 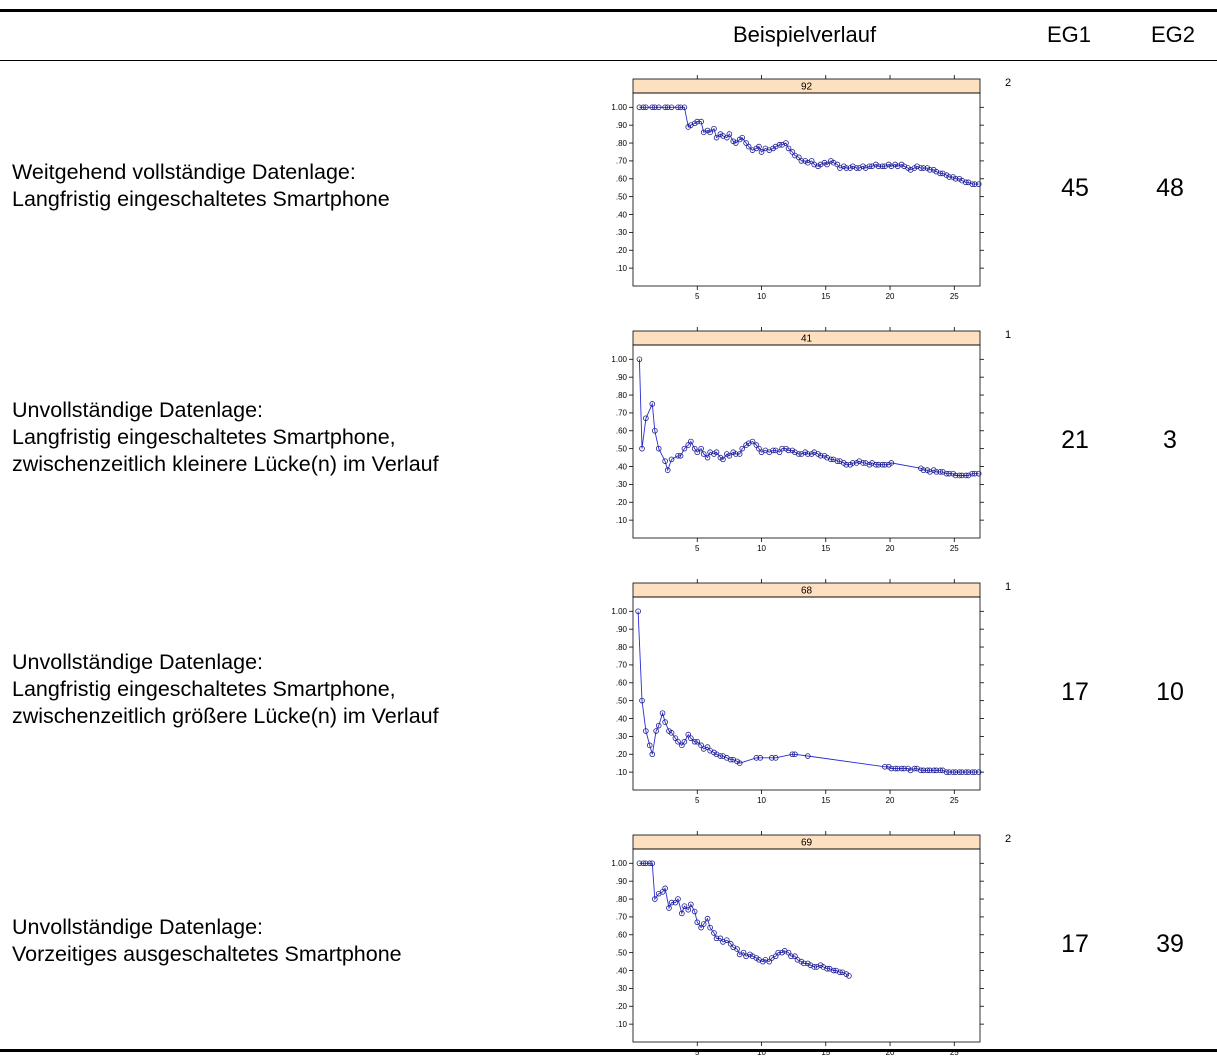 I want to click on x-tick-label: 10, so click(x=761, y=296).